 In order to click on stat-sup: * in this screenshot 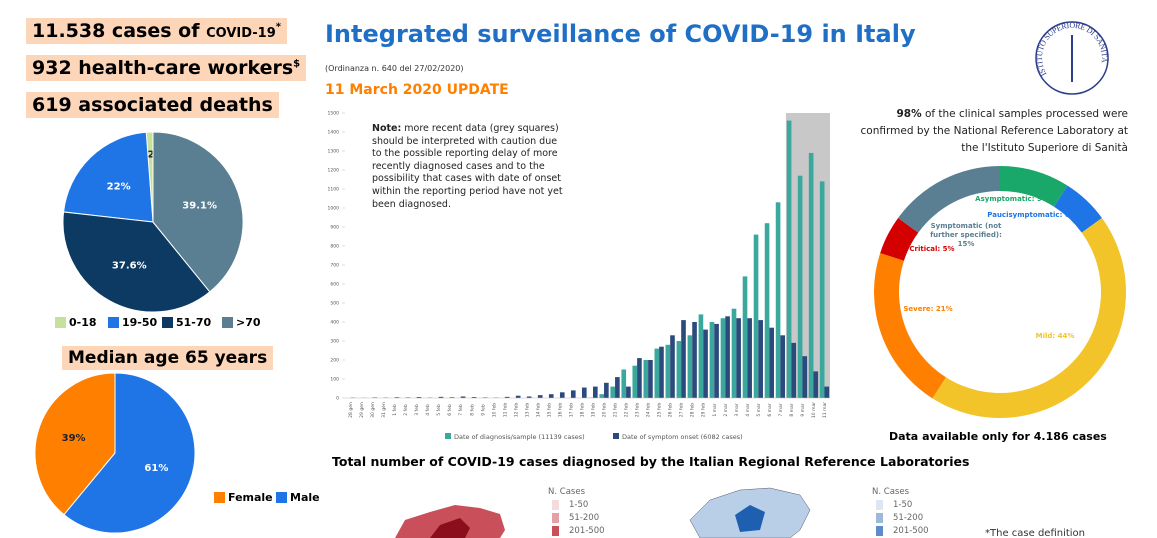, I will do `click(278, 27)`.